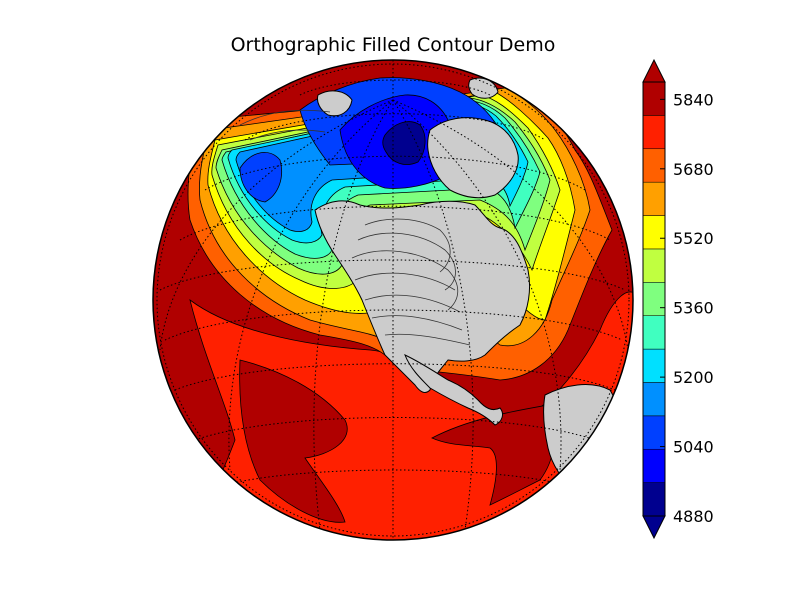  I want to click on land-central-america, so click(453, 390).